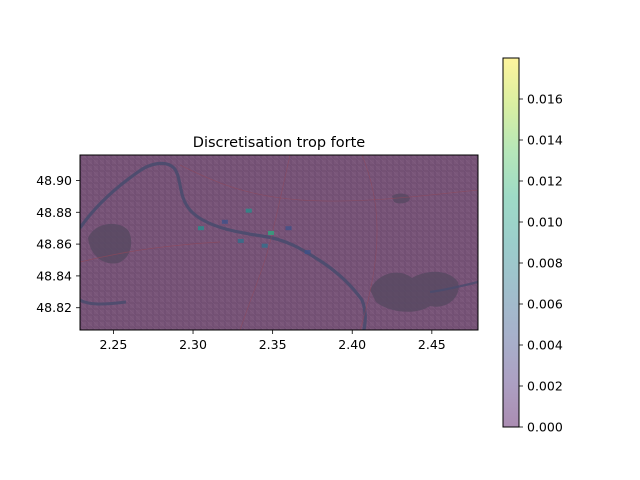 This screenshot has width=640, height=480. I want to click on x-tick-label: 2.30, so click(193, 344).